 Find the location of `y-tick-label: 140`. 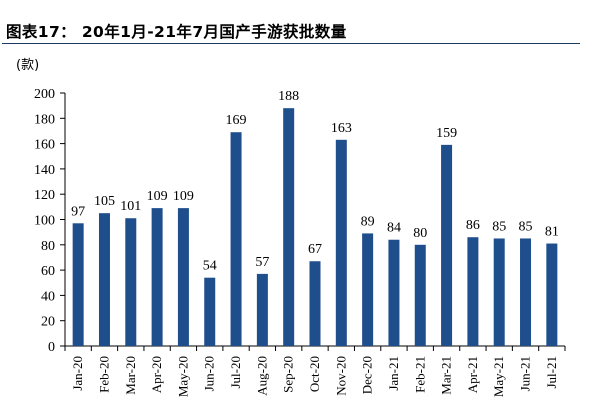

y-tick-label: 140 is located at coordinates (44, 170).